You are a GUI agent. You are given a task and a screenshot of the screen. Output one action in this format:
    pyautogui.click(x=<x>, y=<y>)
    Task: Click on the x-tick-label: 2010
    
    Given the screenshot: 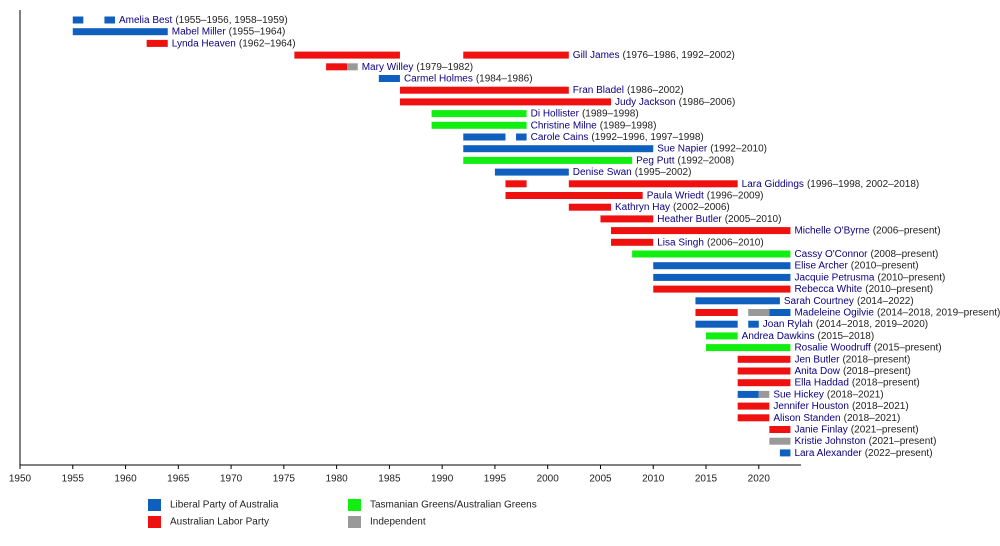 What is the action you would take?
    pyautogui.click(x=653, y=479)
    